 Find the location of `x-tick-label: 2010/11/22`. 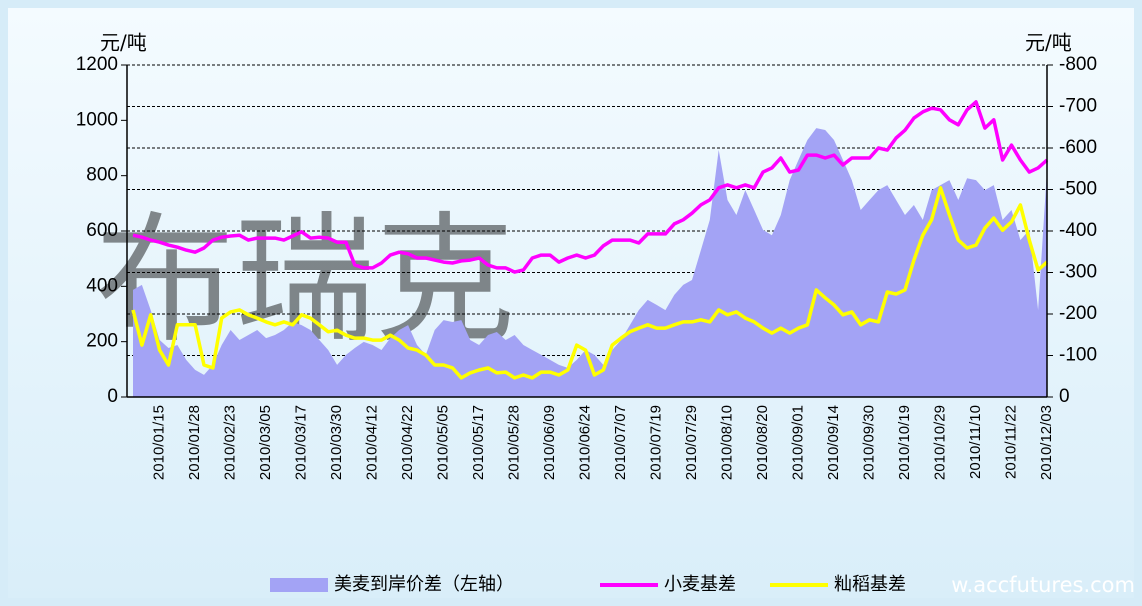

x-tick-label: 2010/11/22 is located at coordinates (1010, 442).